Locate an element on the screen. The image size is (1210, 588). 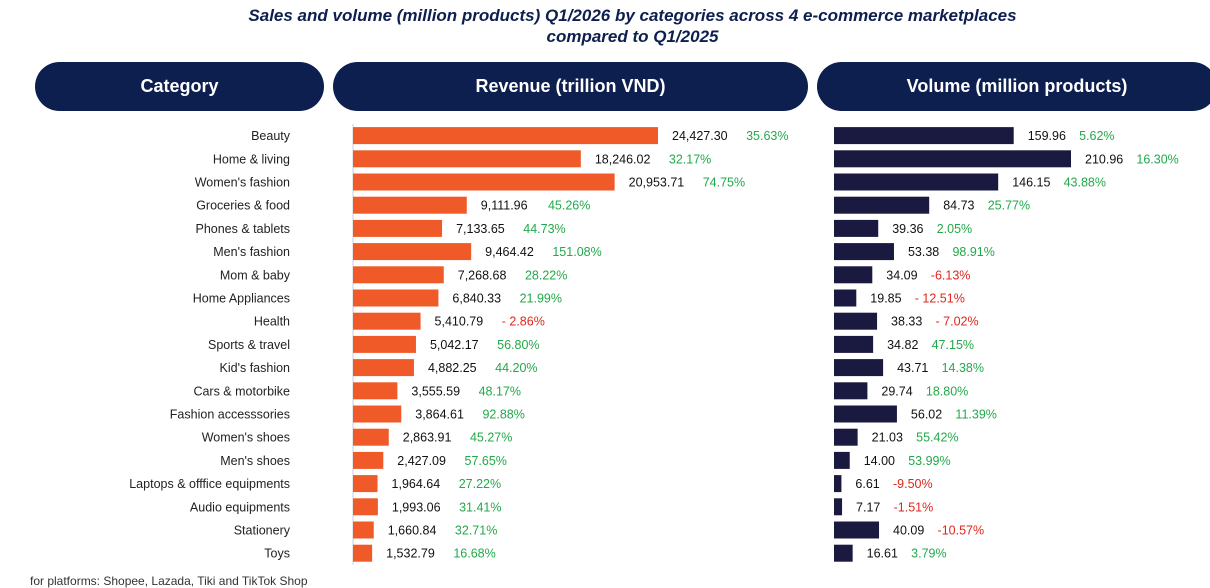
category-label: Mom & baby is located at coordinates (255, 275).